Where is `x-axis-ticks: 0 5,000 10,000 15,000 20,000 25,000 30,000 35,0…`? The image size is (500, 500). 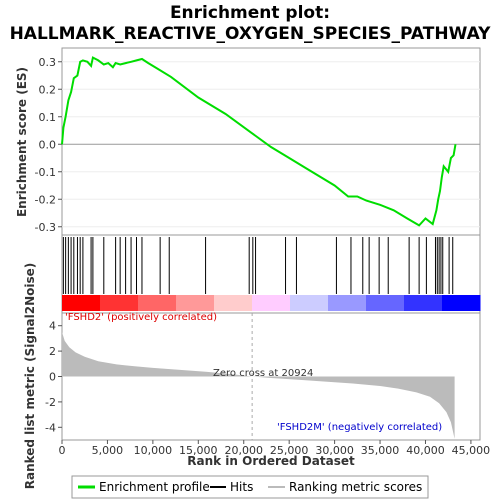 x-axis-ticks: 0 5,000 10,000 15,000 20,000 25,000 30,000 35,0… is located at coordinates (275, 448).